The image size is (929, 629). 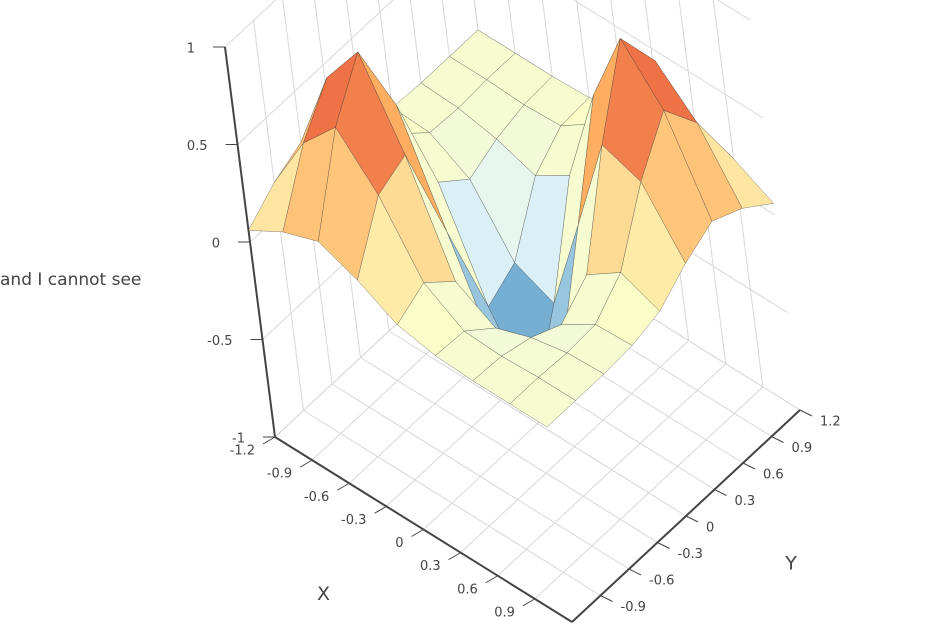 I want to click on z-tick-label: 0, so click(x=216, y=244).